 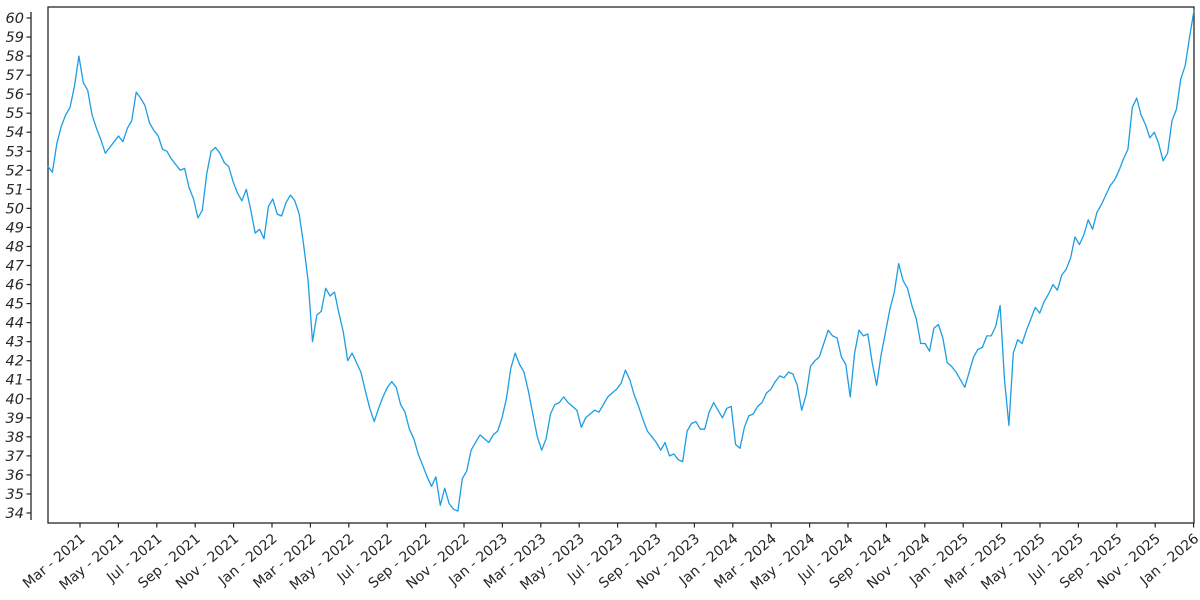 I want to click on y-tick-label: 37, so click(x=15, y=457).